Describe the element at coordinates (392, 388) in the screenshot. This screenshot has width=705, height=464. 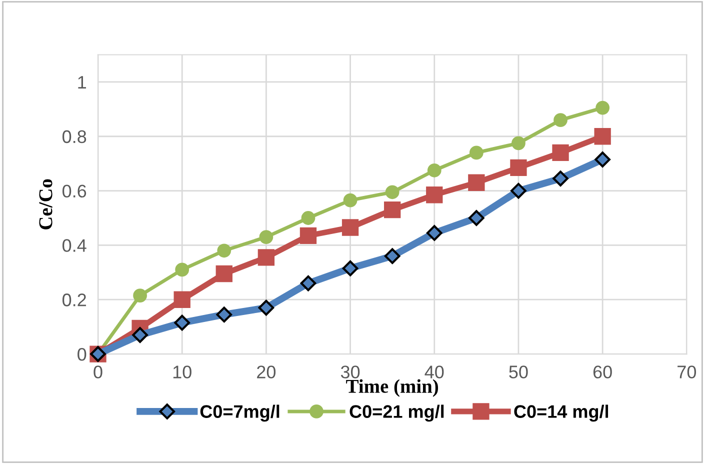
I see `x-axis-title: Time (min)` at that location.